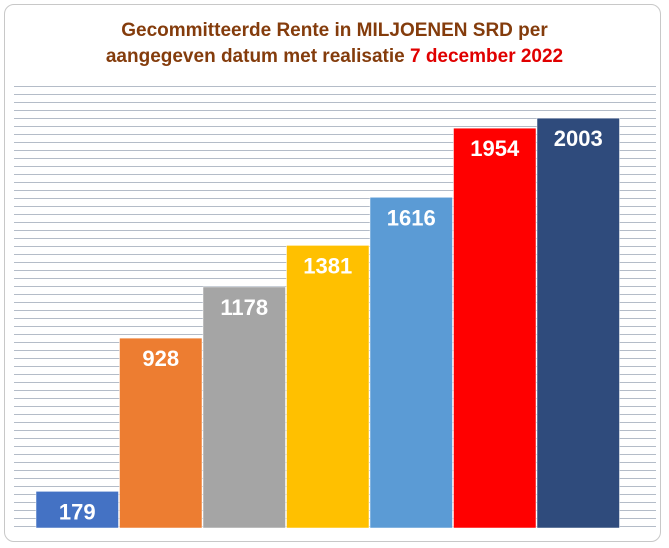  Describe the element at coordinates (327, 265) in the screenshot. I see `data-label-3: 1381` at that location.